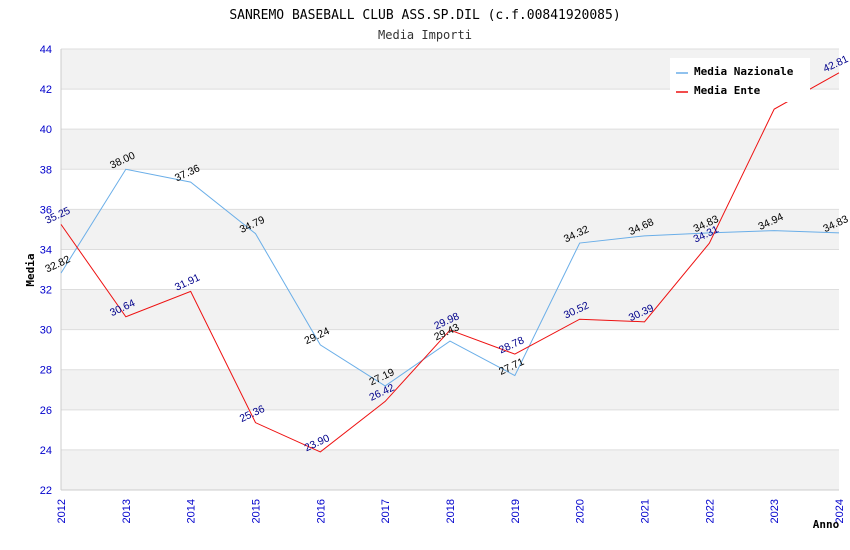 Image resolution: width=850 pixels, height=550 pixels. What do you see at coordinates (46, 130) in the screenshot?
I see `y-tick-label: 40` at bounding box center [46, 130].